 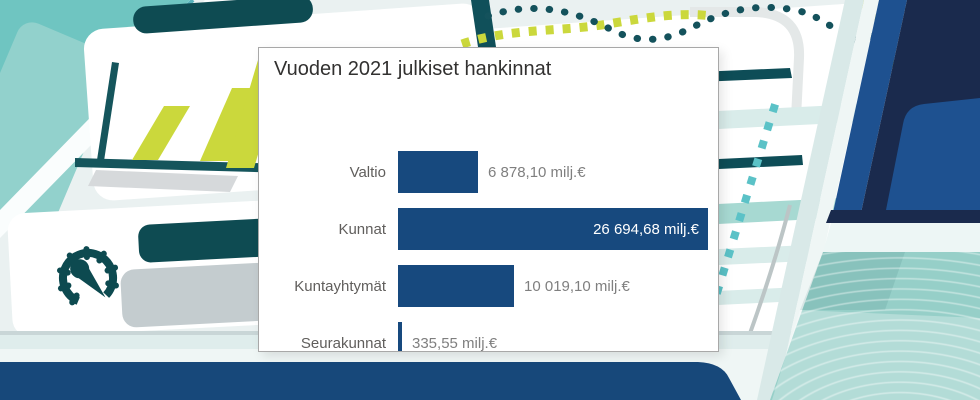 What do you see at coordinates (400, 336) in the screenshot?
I see `bar-seurakunnat` at bounding box center [400, 336].